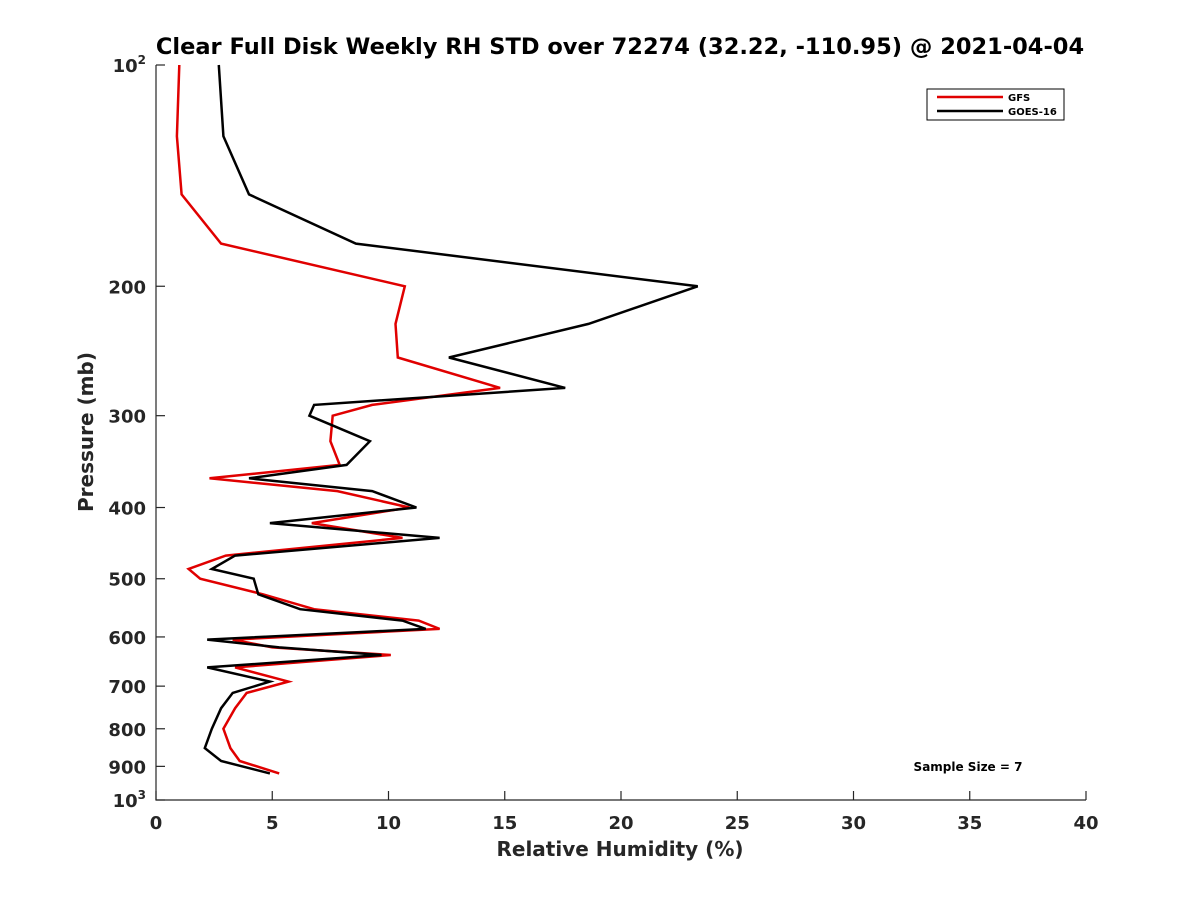  Describe the element at coordinates (156, 823) in the screenshot. I see `x-tick-label: 0` at that location.